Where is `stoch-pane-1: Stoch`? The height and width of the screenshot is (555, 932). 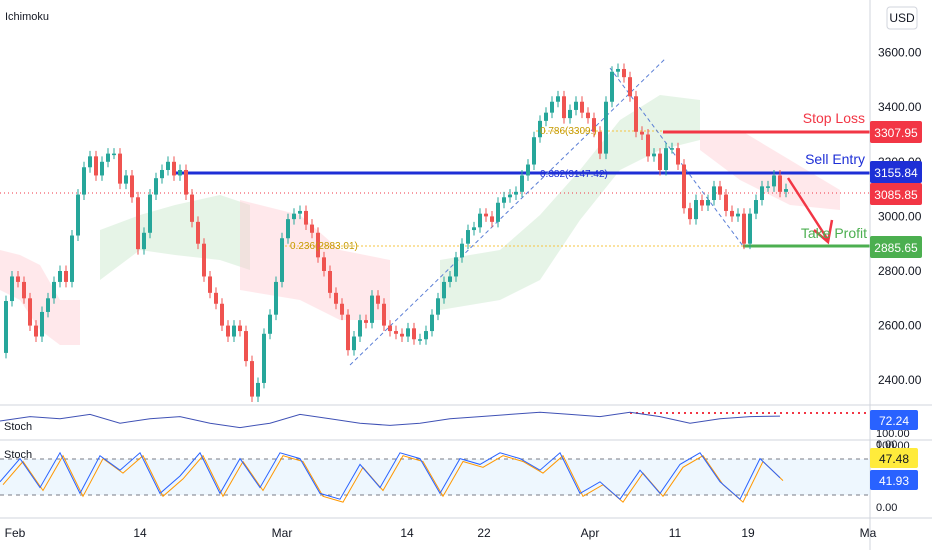
stoch-pane-1: Stoch is located at coordinates (435, 422).